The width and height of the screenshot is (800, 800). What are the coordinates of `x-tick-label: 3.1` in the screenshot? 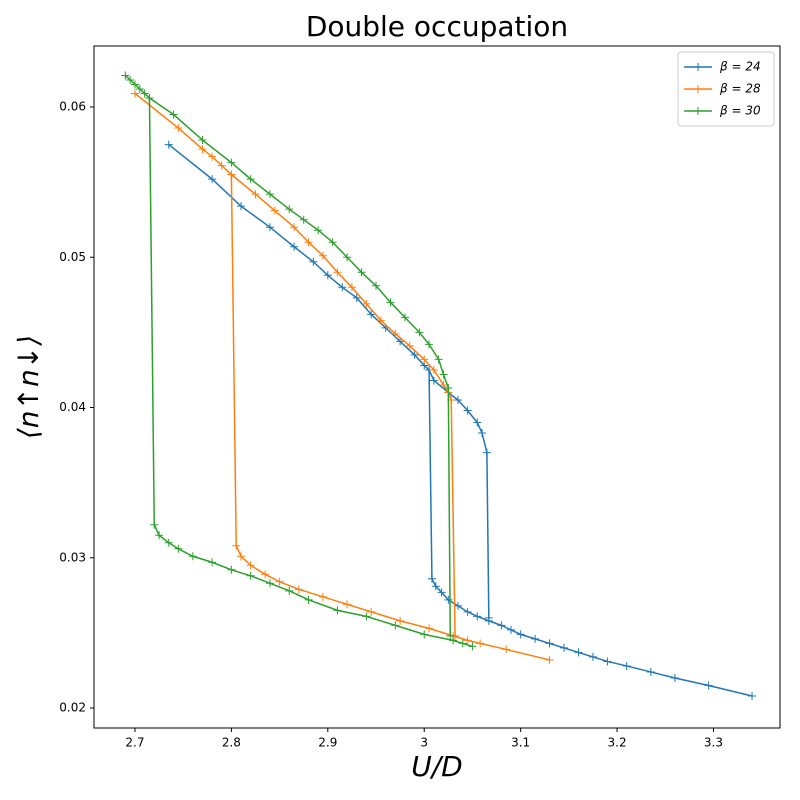 It's located at (520, 743).